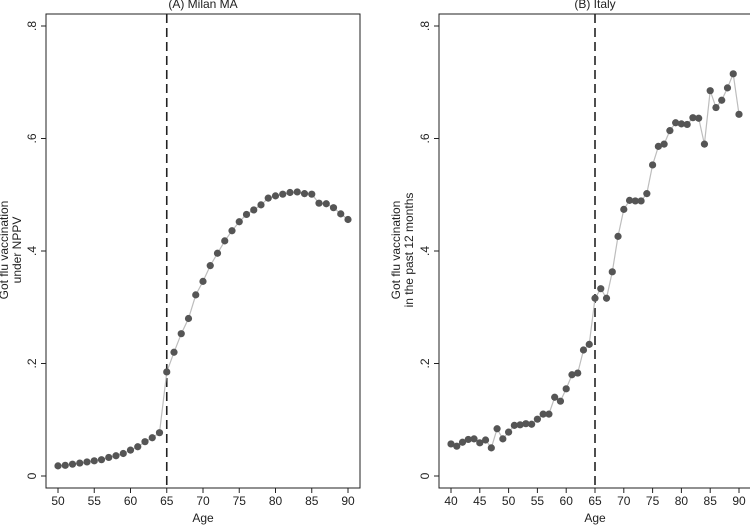  I want to click on y-axis-label-line-1: Got flu vaccination, so click(5, 250).